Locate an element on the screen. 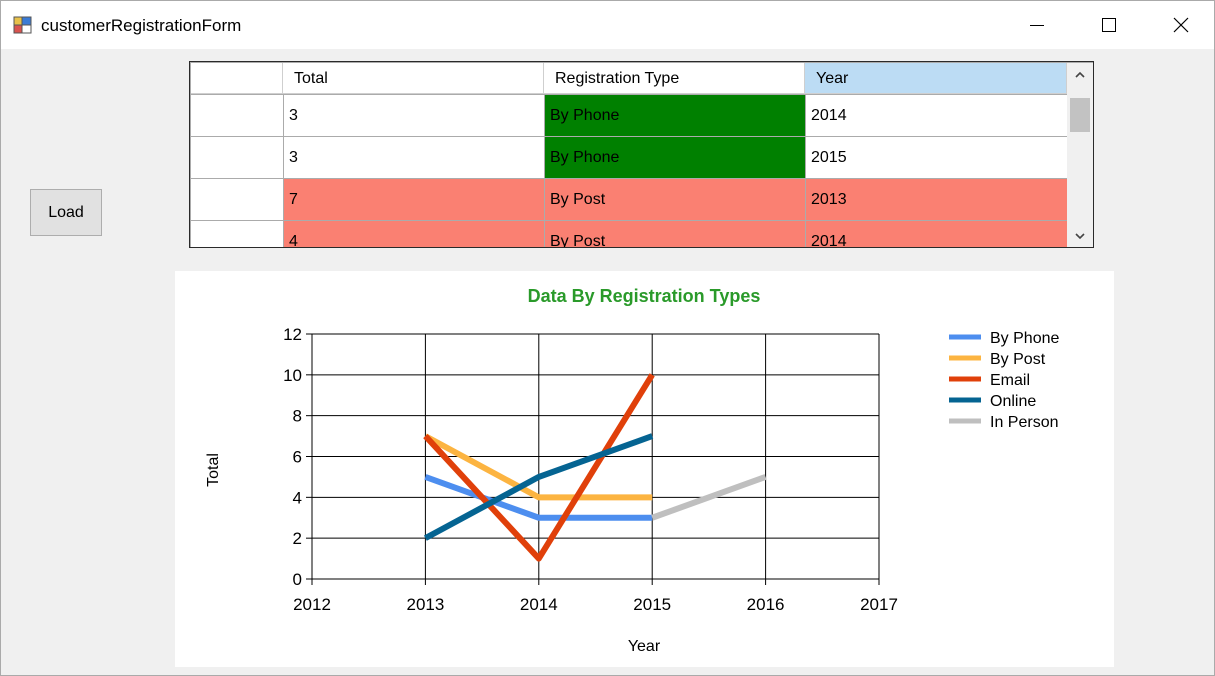  maximize-icon is located at coordinates (1109, 25).